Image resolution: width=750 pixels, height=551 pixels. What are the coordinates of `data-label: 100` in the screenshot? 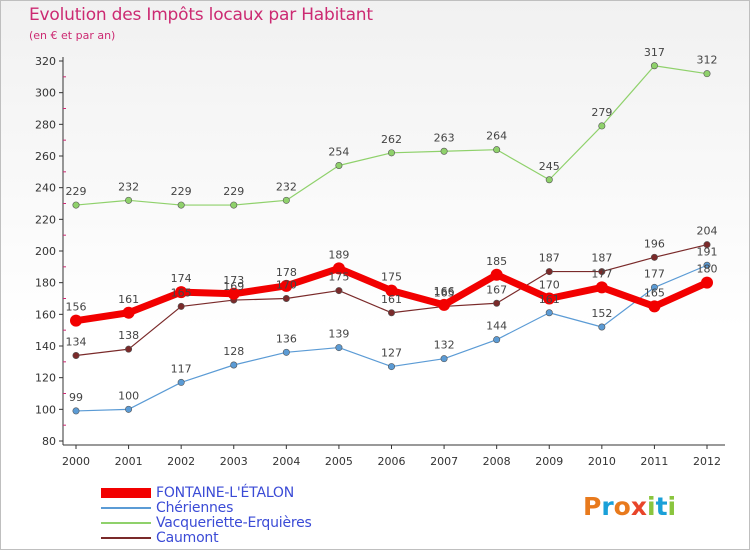 It's located at (128, 395).